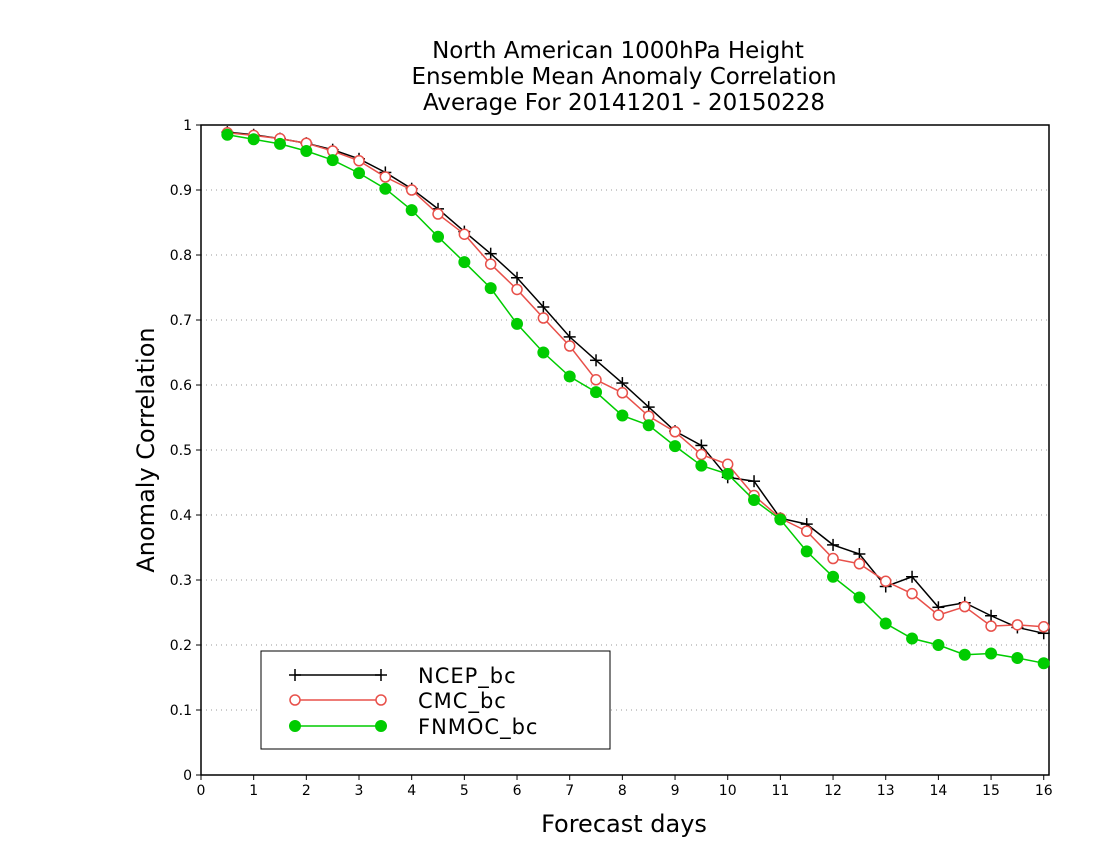 The width and height of the screenshot is (1100, 850). Describe the element at coordinates (886, 791) in the screenshot. I see `x-tick-label: 13` at that location.